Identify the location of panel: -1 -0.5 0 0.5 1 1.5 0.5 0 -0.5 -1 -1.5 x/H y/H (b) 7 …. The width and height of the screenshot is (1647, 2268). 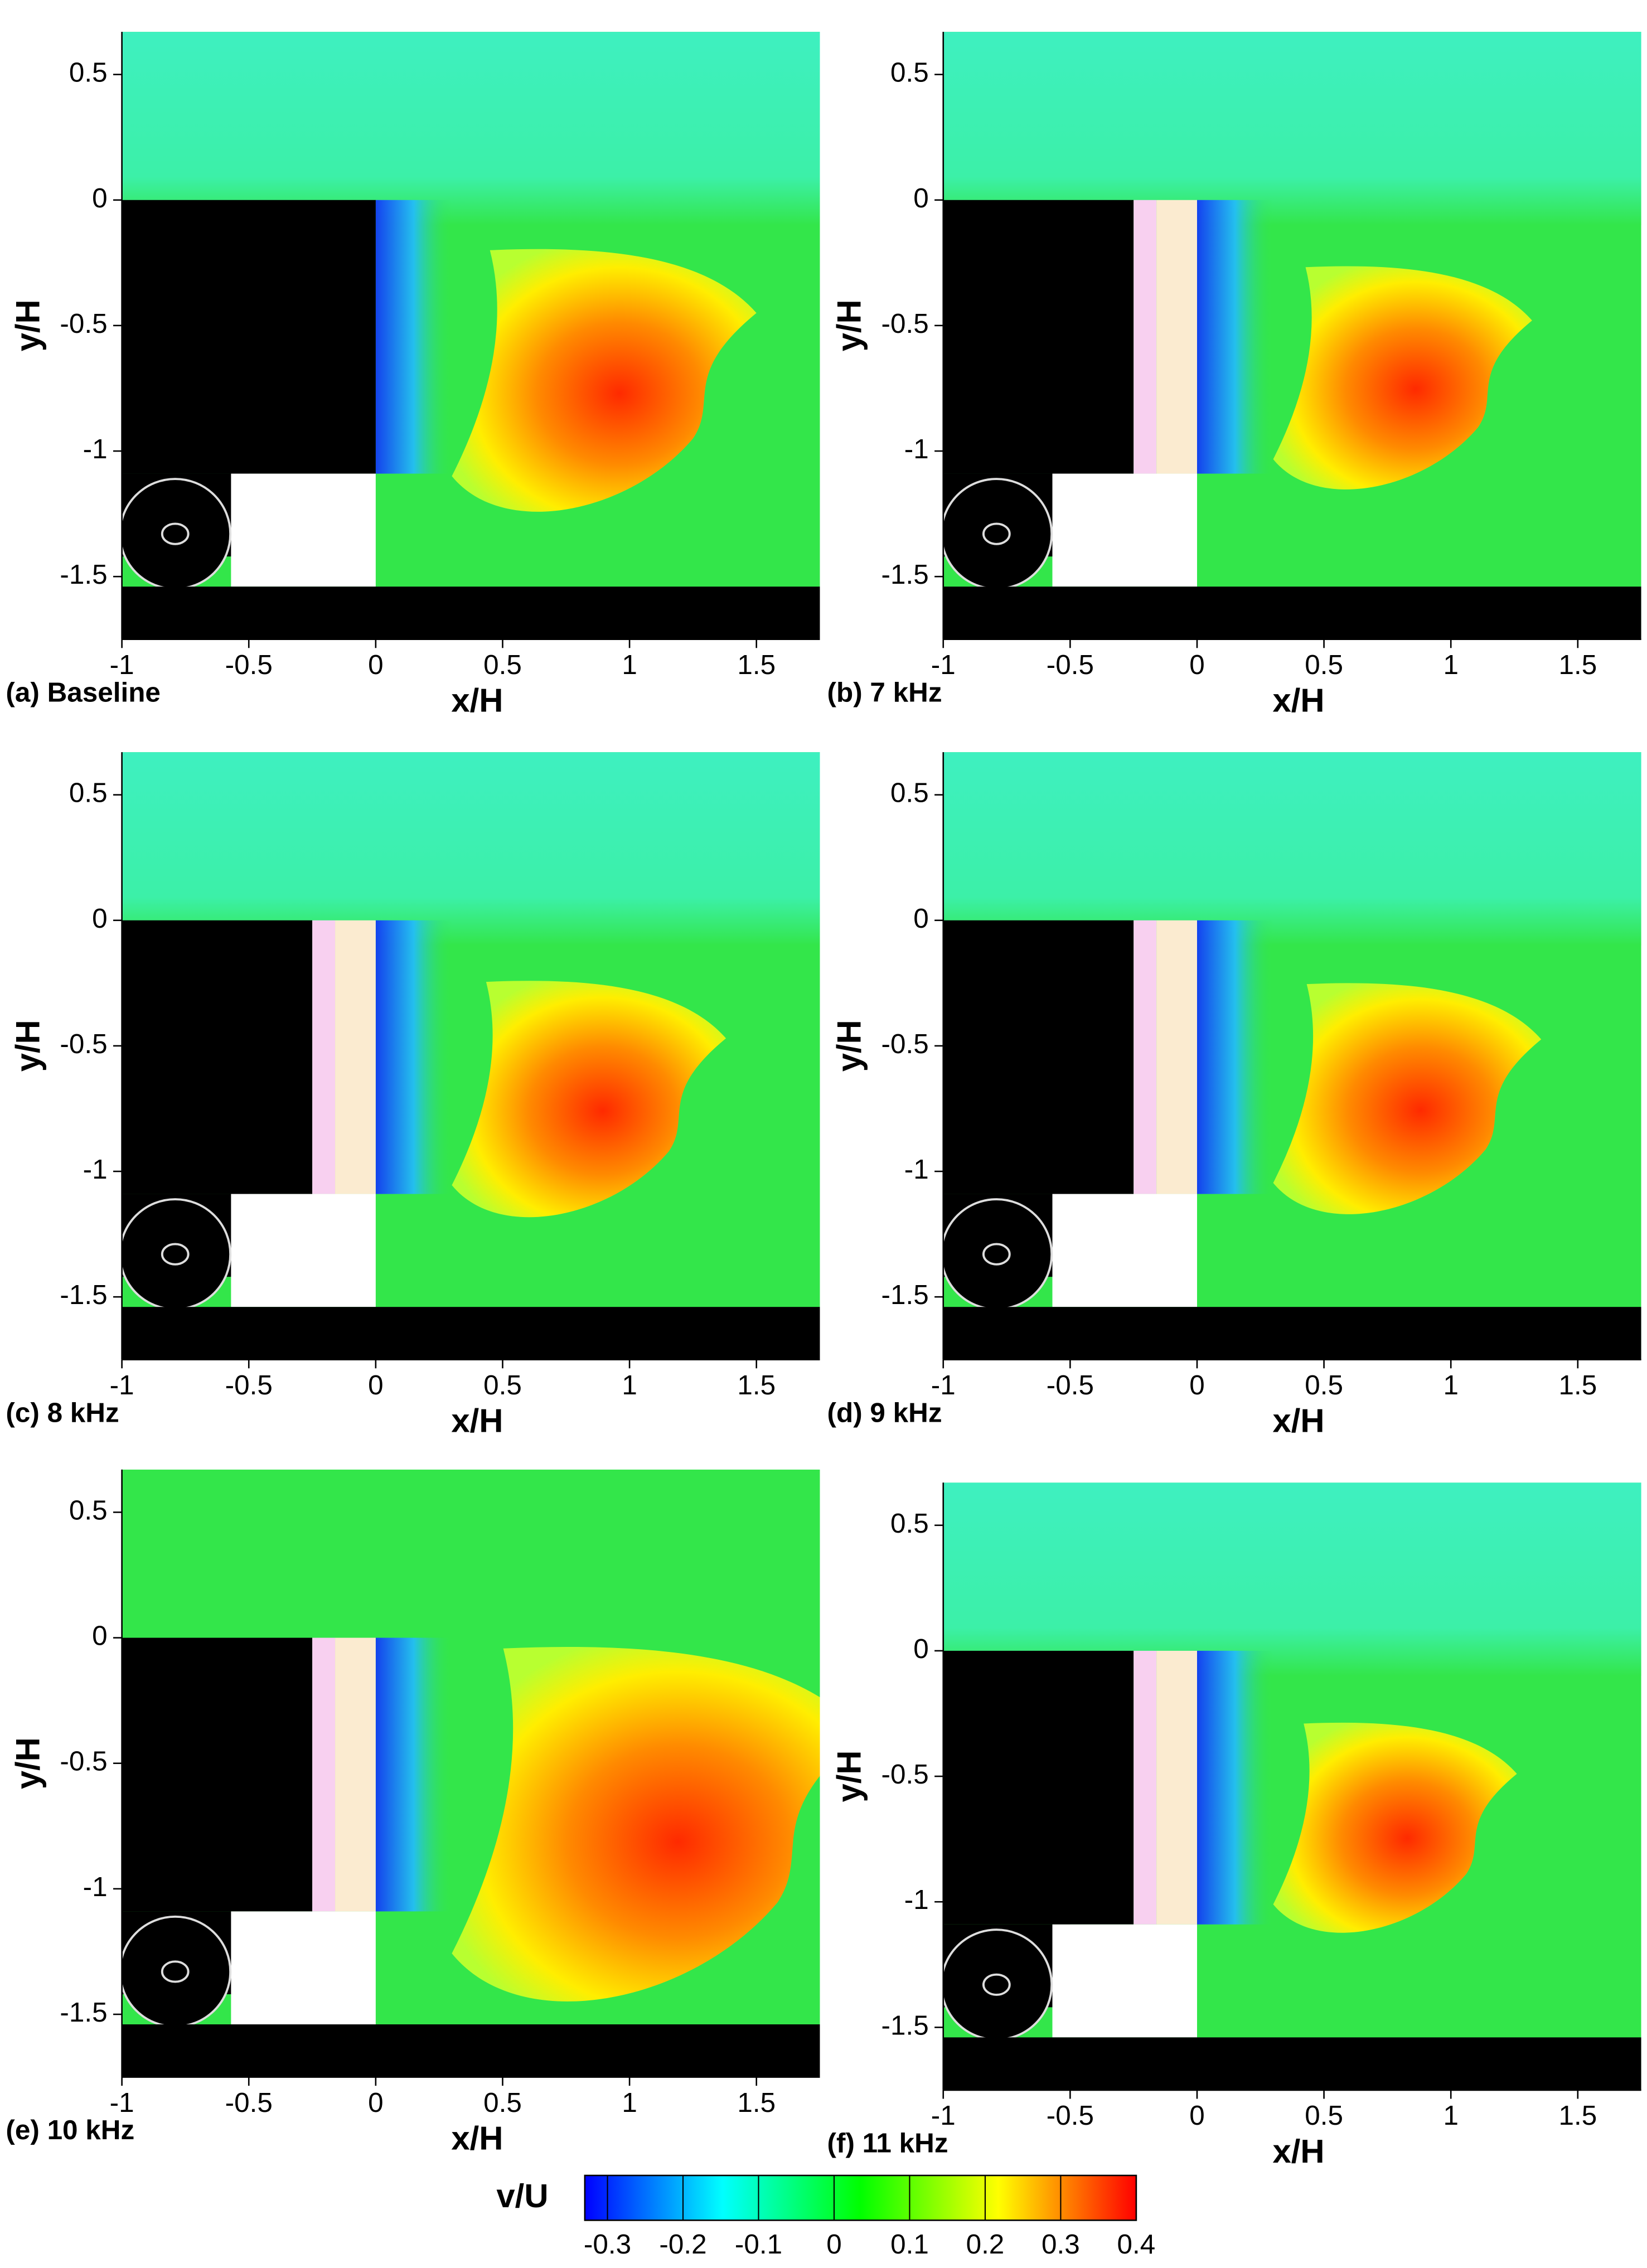
(1234, 375).